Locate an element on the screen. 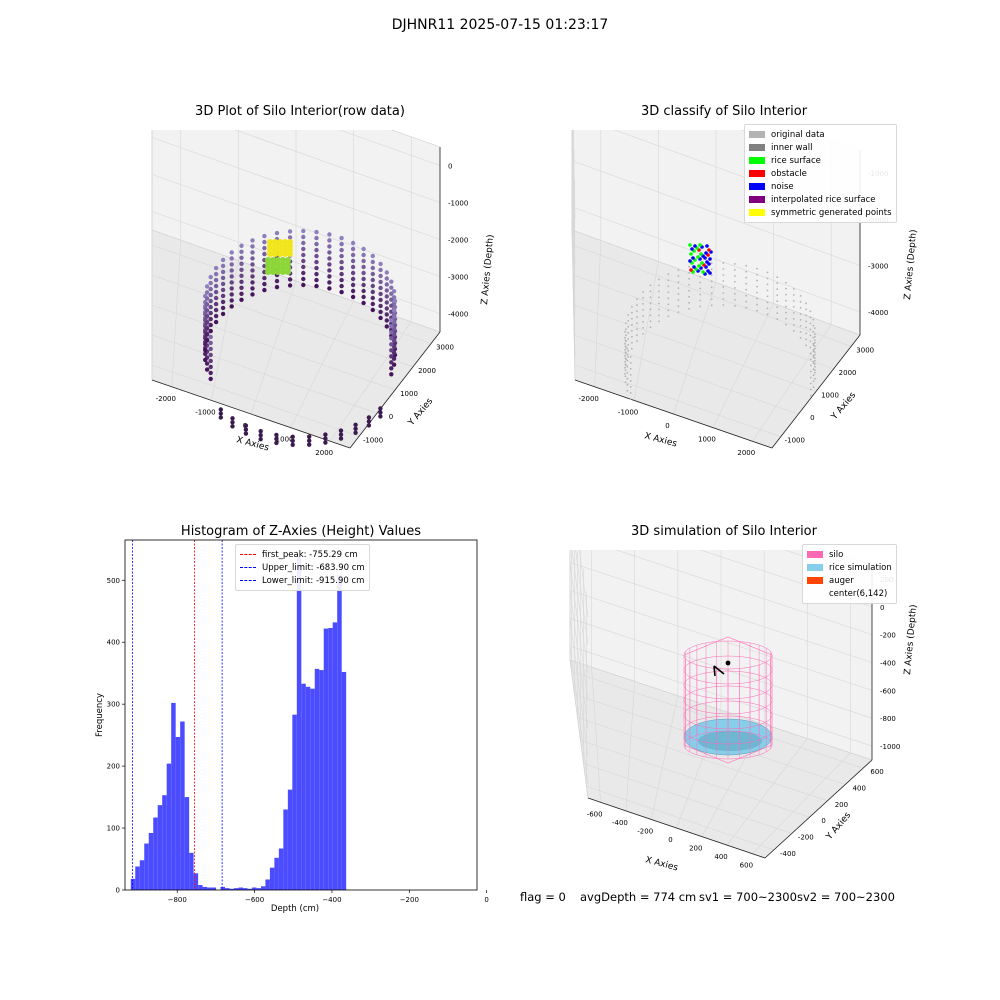  silo-cone is located at coordinates (728, 754).